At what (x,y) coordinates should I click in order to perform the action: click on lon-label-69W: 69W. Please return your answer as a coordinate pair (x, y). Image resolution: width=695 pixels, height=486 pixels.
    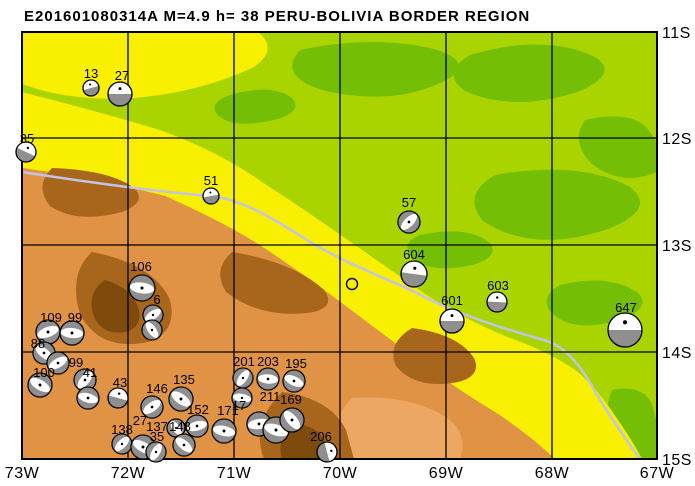
    Looking at the image, I should click on (446, 473).